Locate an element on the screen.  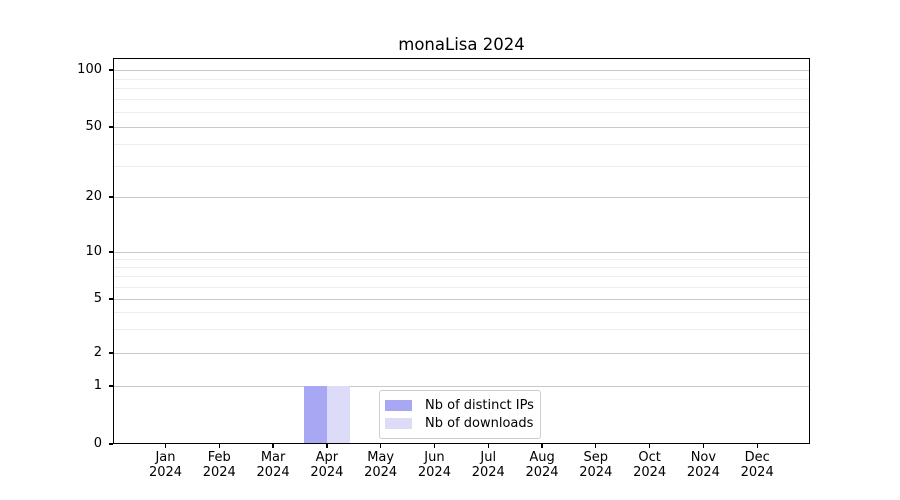
x-tick-label: Sep 2024 is located at coordinates (596, 465).